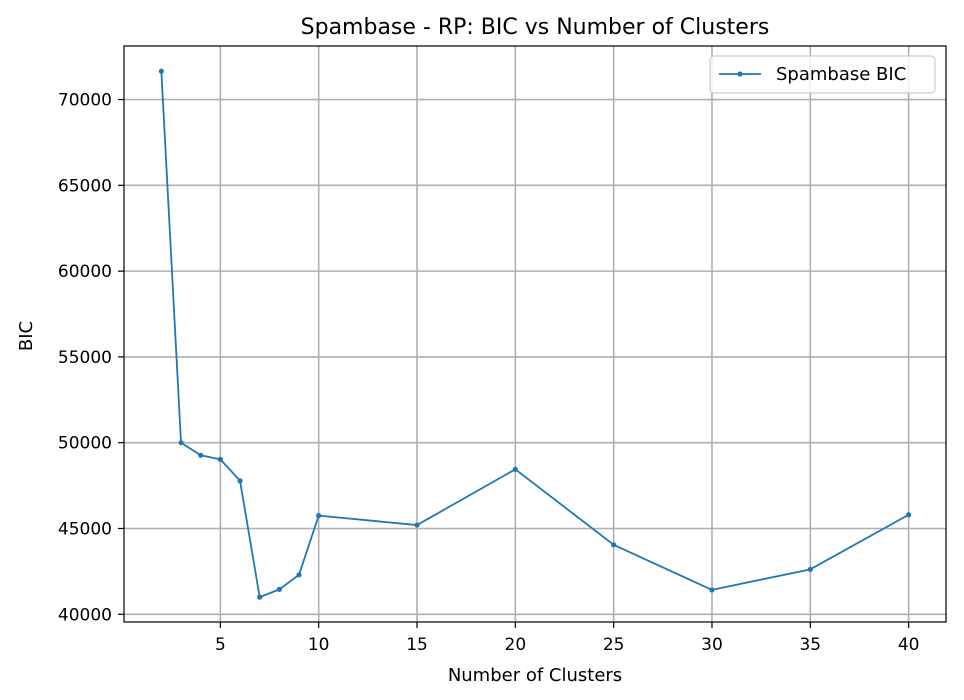 The width and height of the screenshot is (964, 700). I want to click on x-tick-label: 35, so click(810, 645).